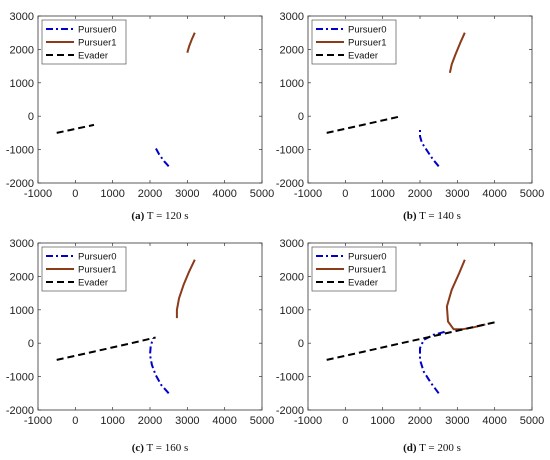  I want to click on panel-caption: (b) T = 140 s, so click(432, 216).